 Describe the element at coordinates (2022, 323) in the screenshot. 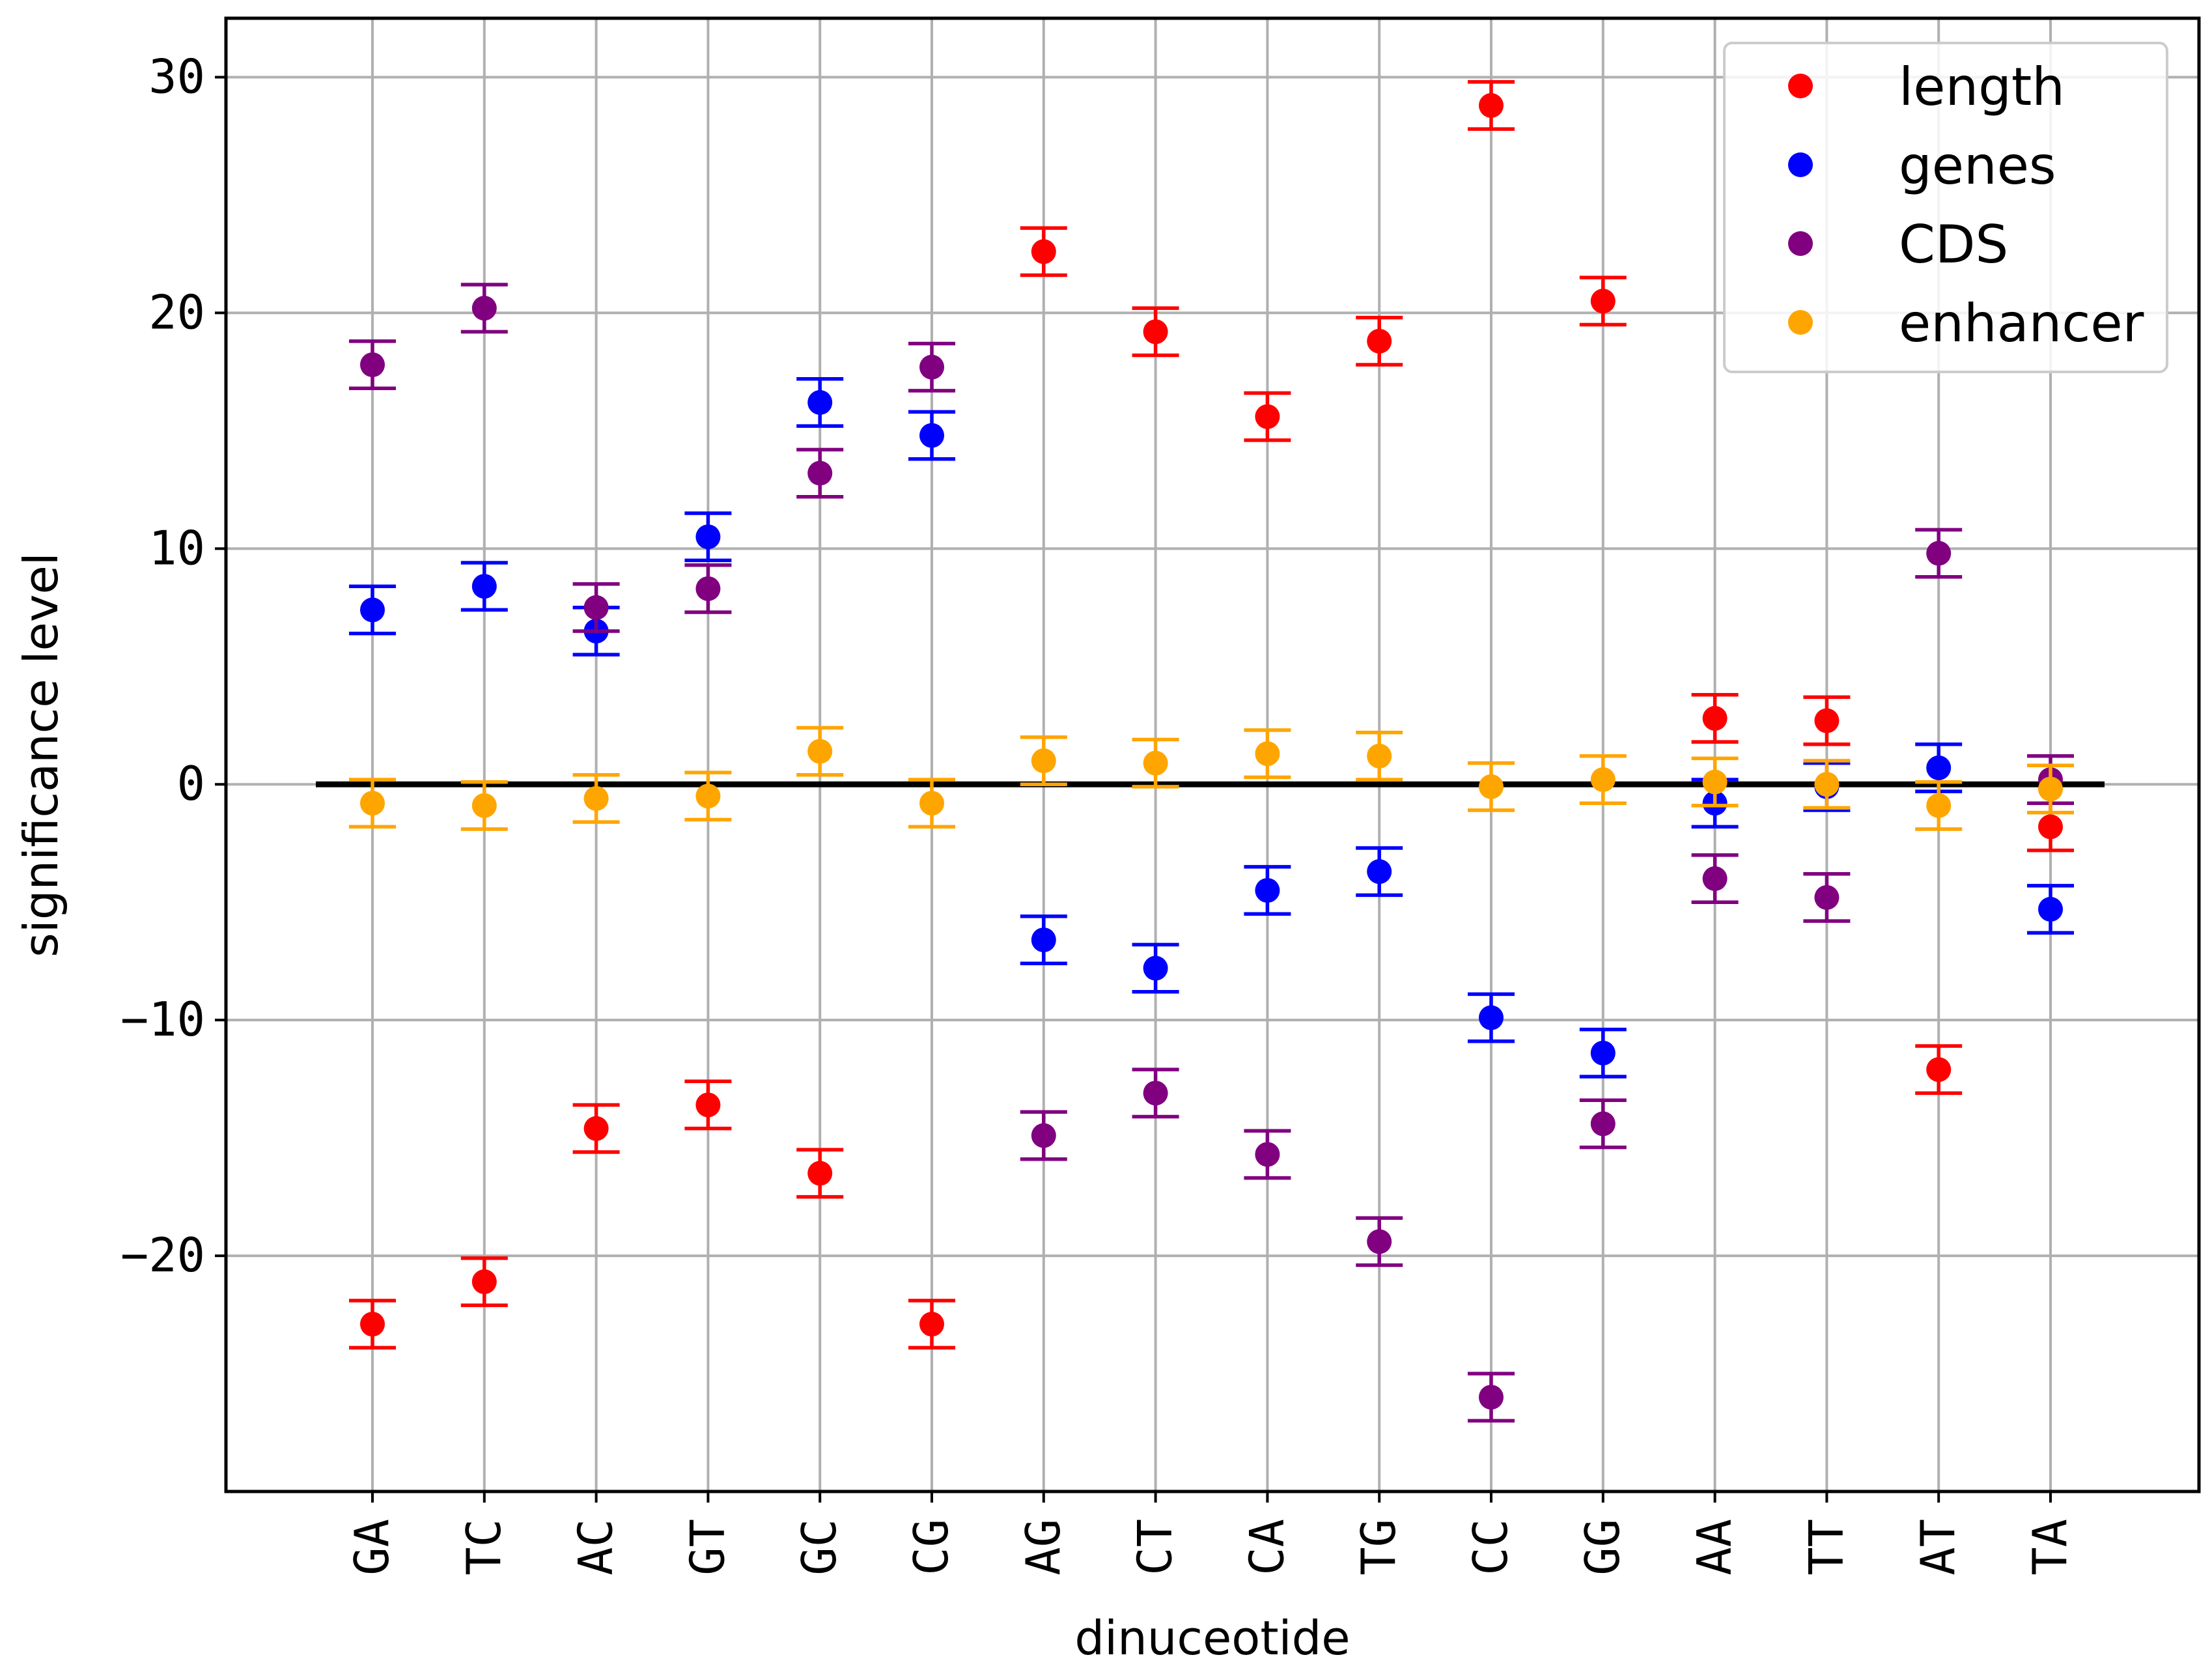

I see `legend-label-enhancer: enhancer` at that location.